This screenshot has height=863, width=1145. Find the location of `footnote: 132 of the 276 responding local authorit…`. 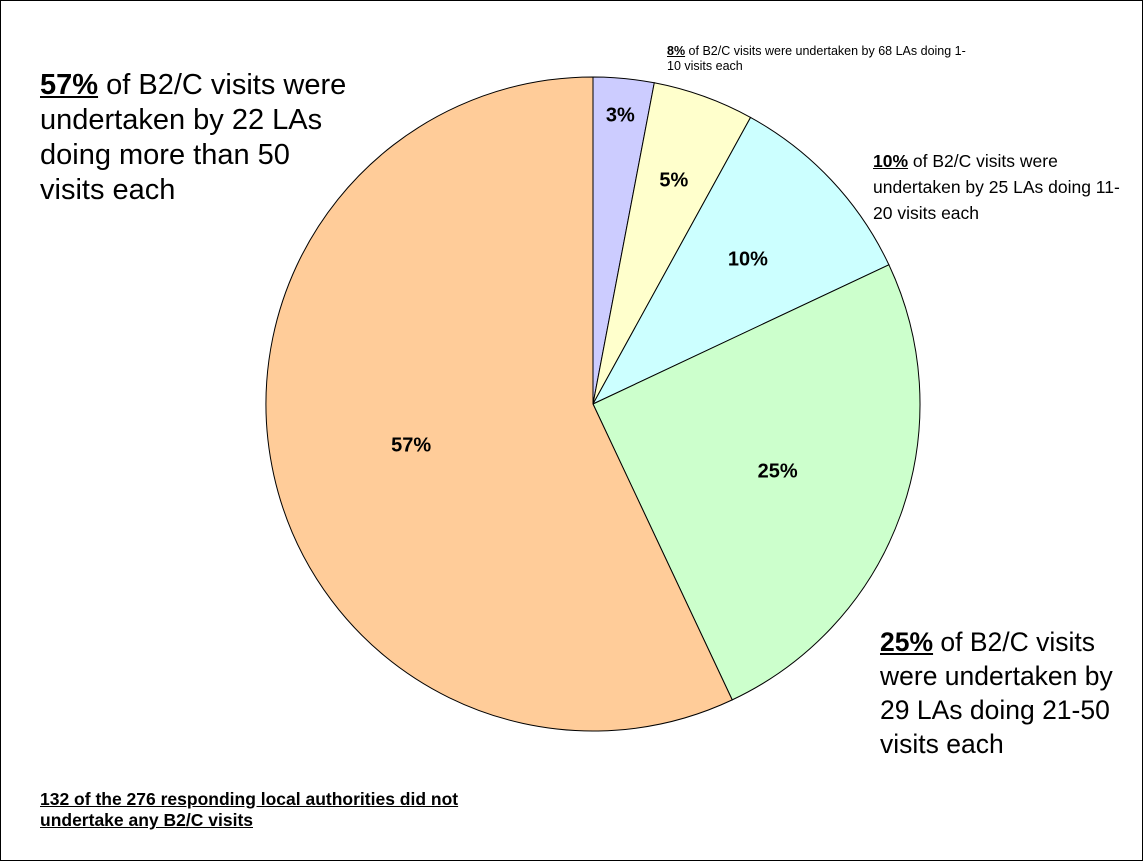

footnote: 132 of the 276 responding local authorit… is located at coordinates (249, 809).